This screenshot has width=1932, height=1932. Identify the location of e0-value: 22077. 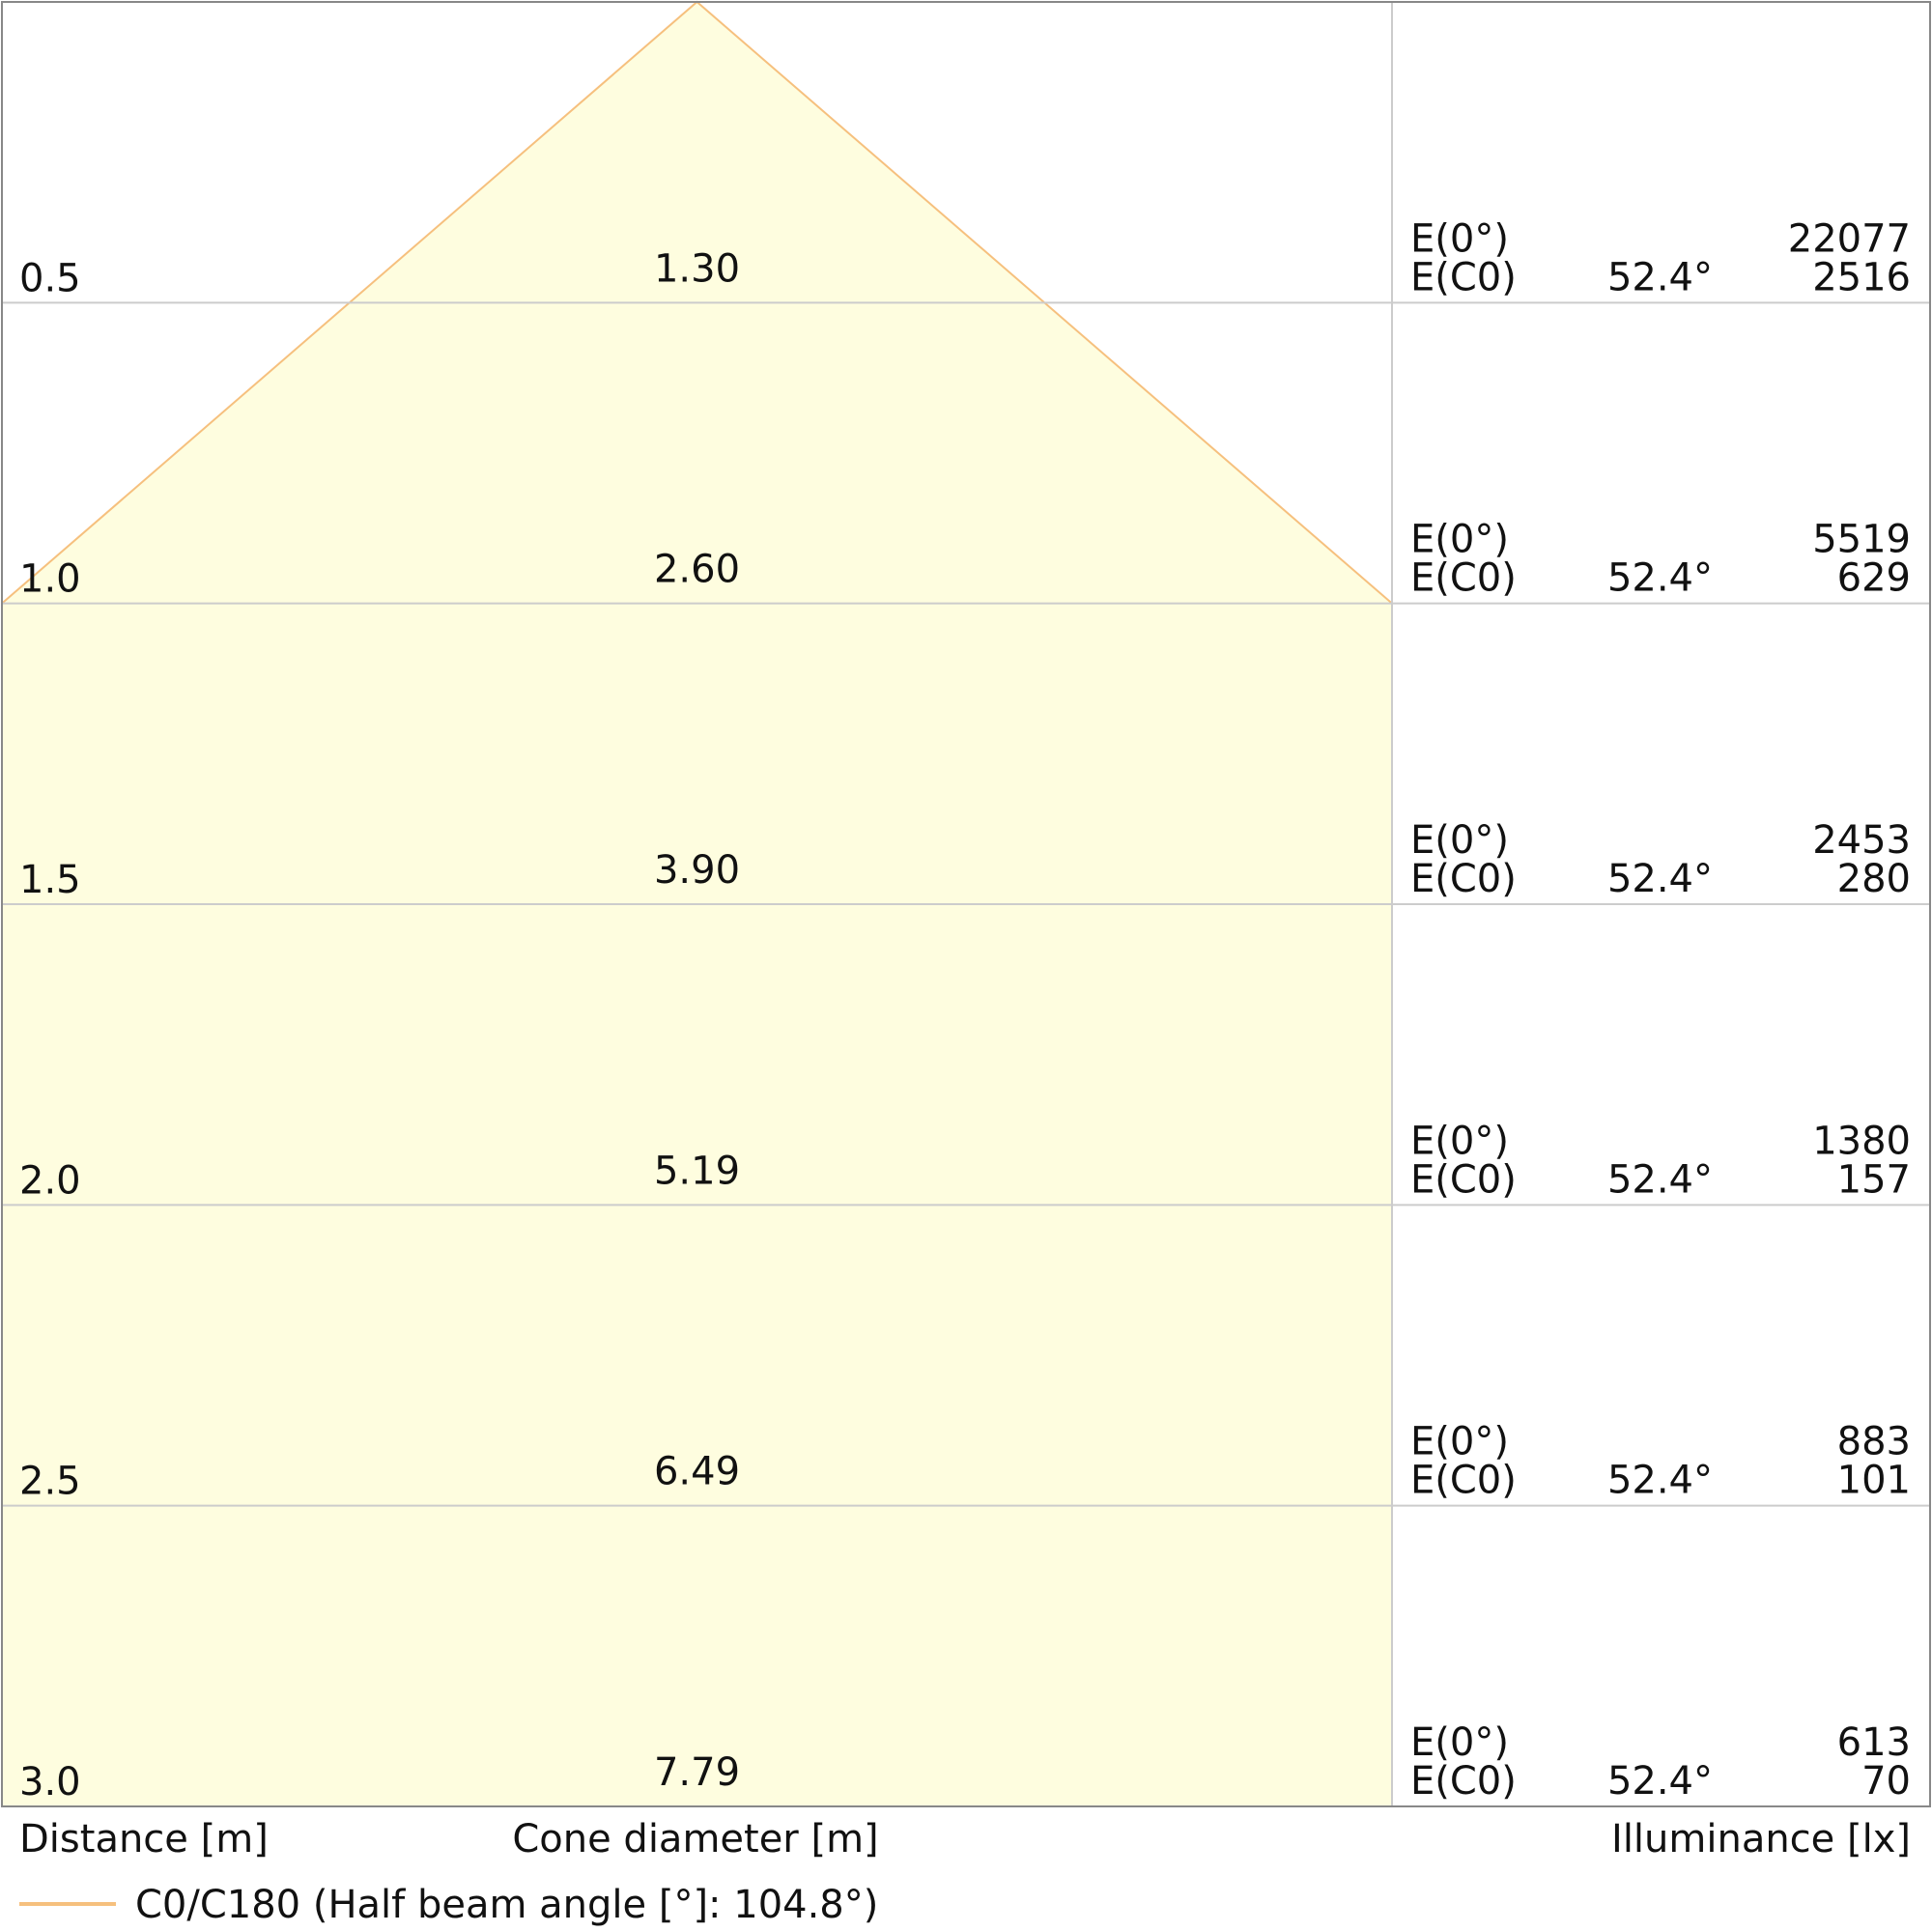
(1849, 238).